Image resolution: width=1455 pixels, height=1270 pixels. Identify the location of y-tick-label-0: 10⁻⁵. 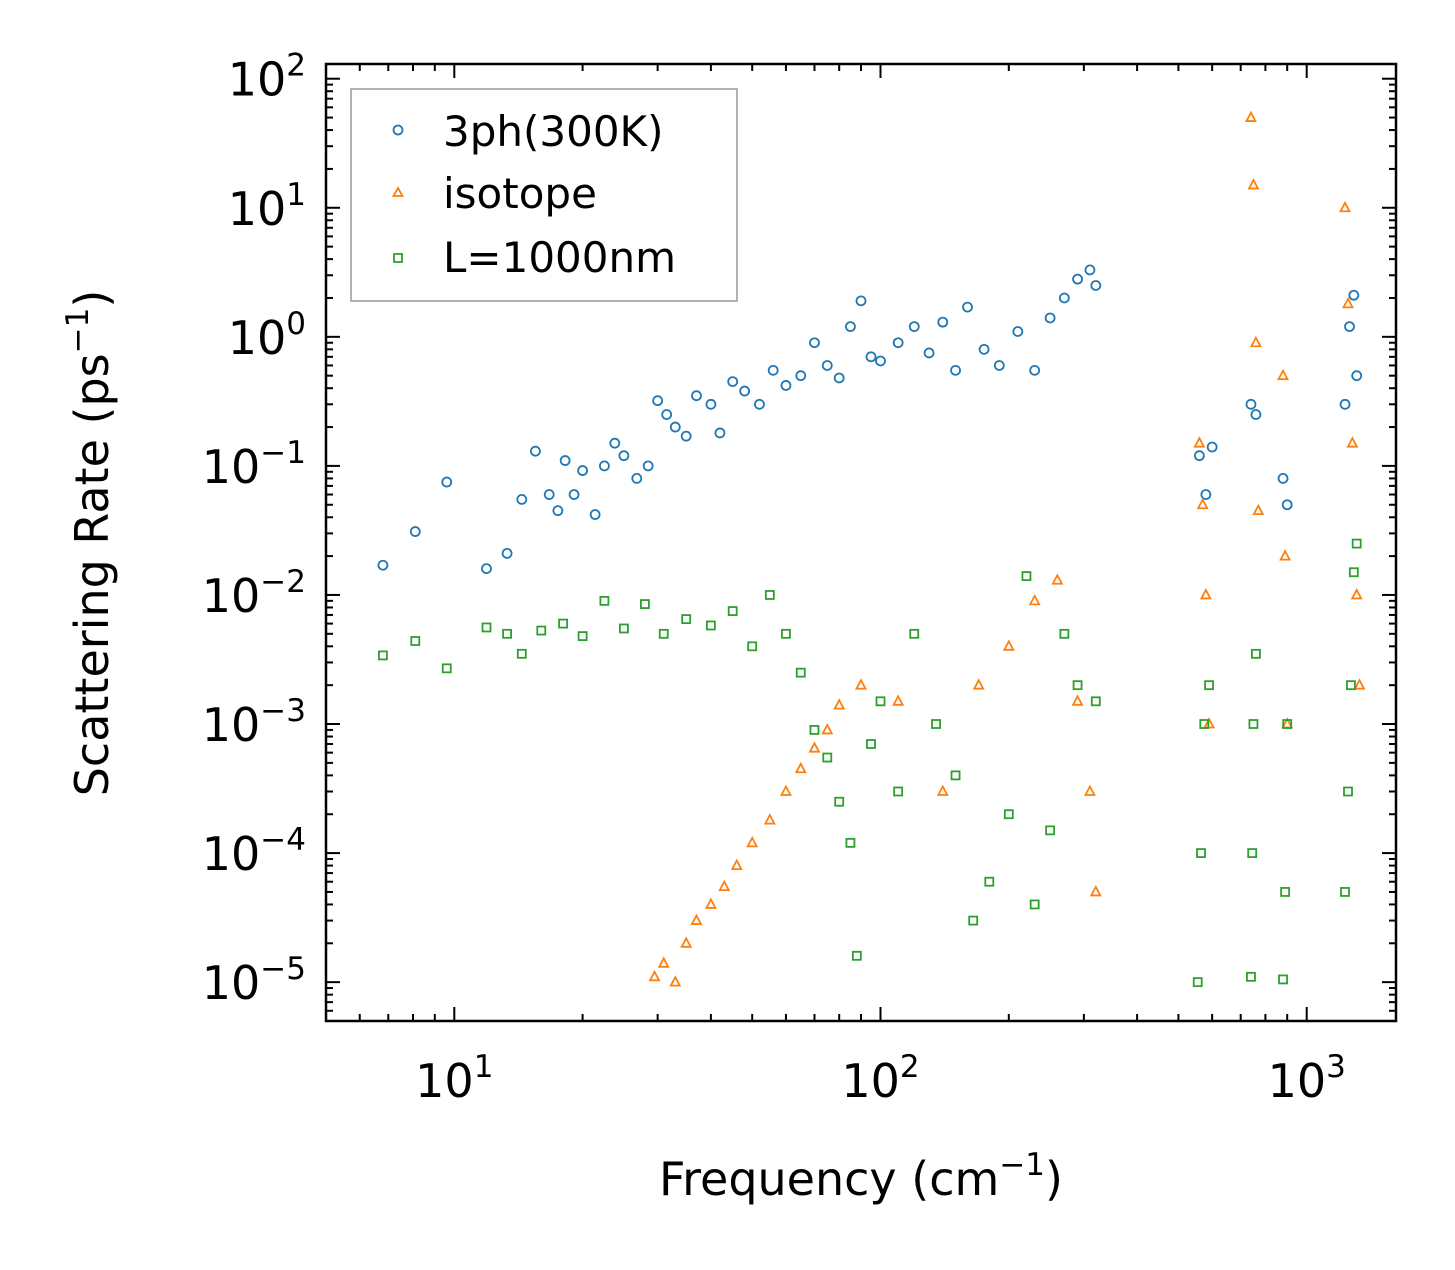
(254, 980).